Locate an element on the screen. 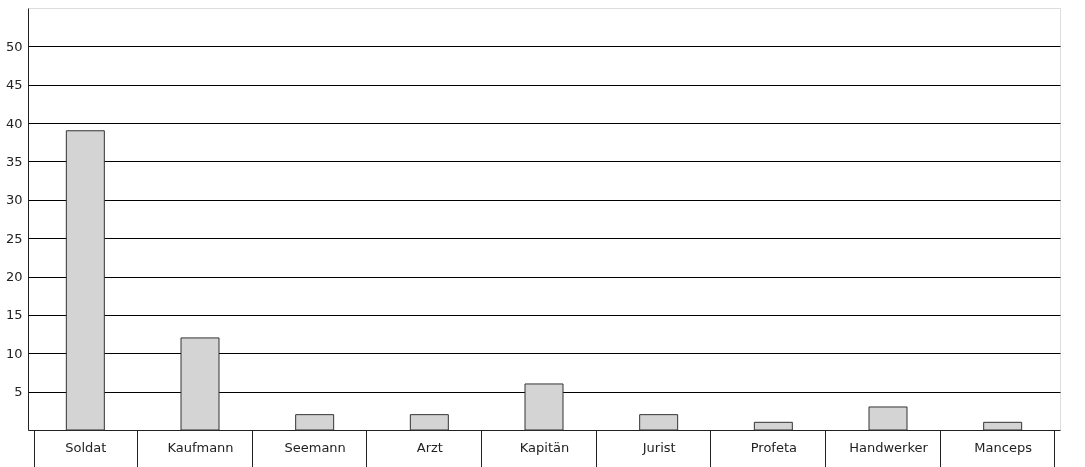 The width and height of the screenshot is (1085, 467). x-tick-label: Kapitän is located at coordinates (544, 447).